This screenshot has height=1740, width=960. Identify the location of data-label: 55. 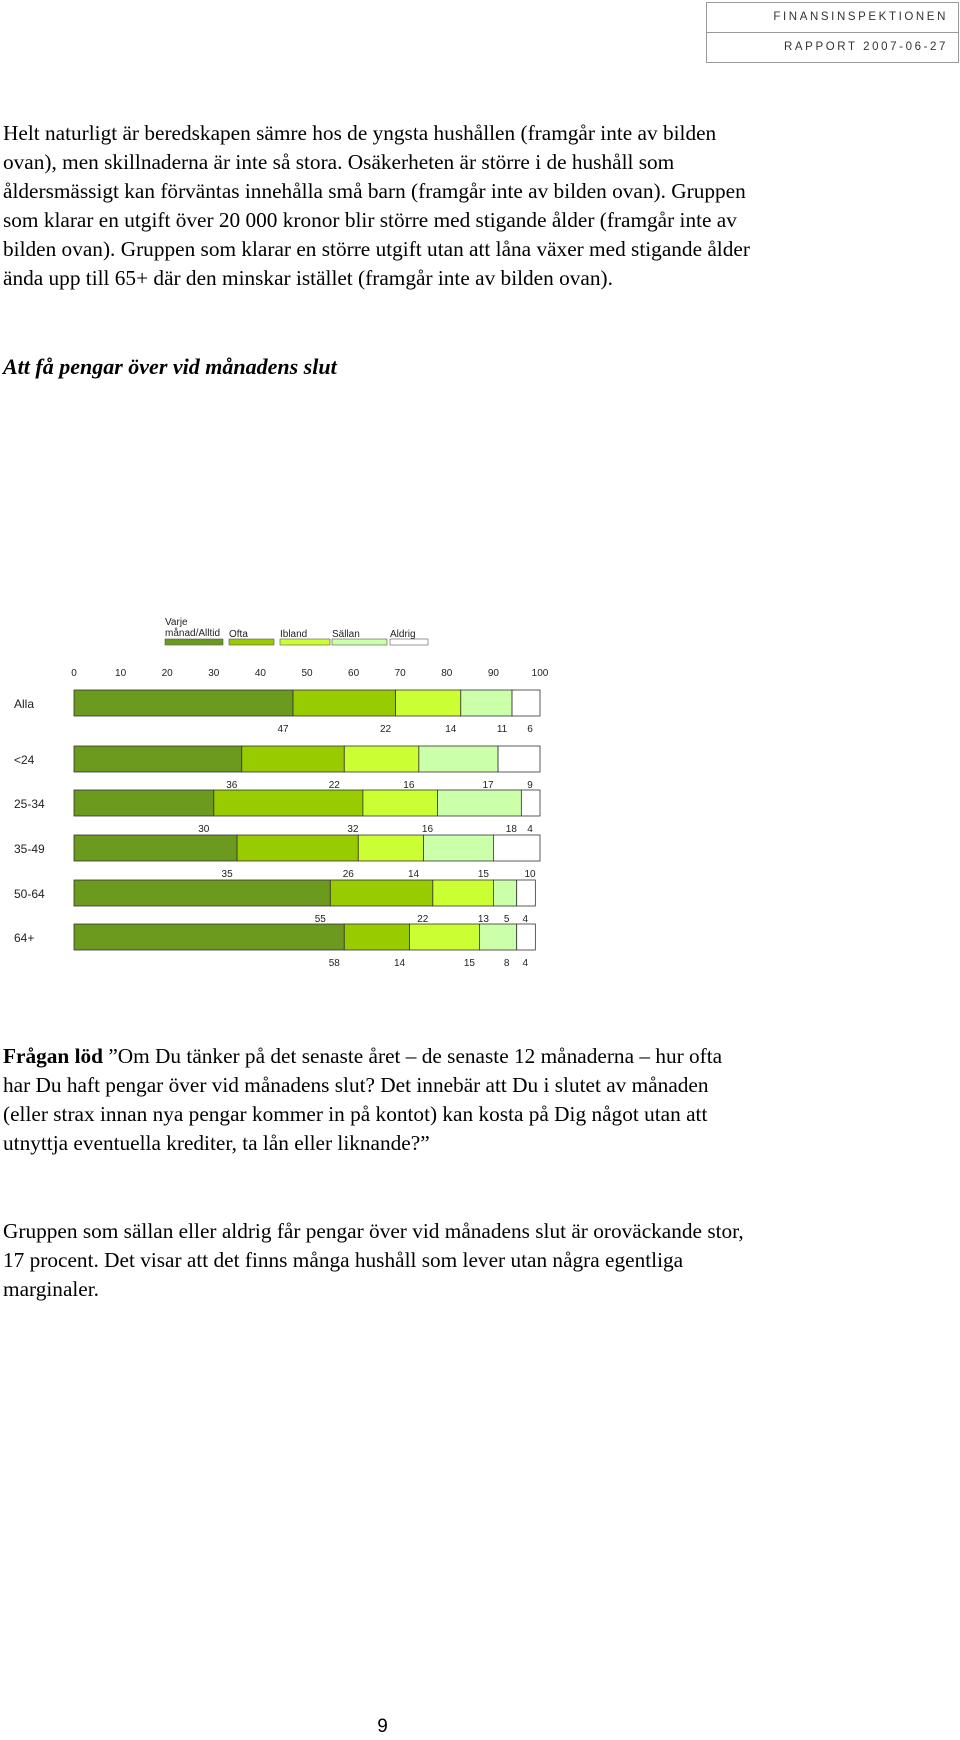
(321, 919).